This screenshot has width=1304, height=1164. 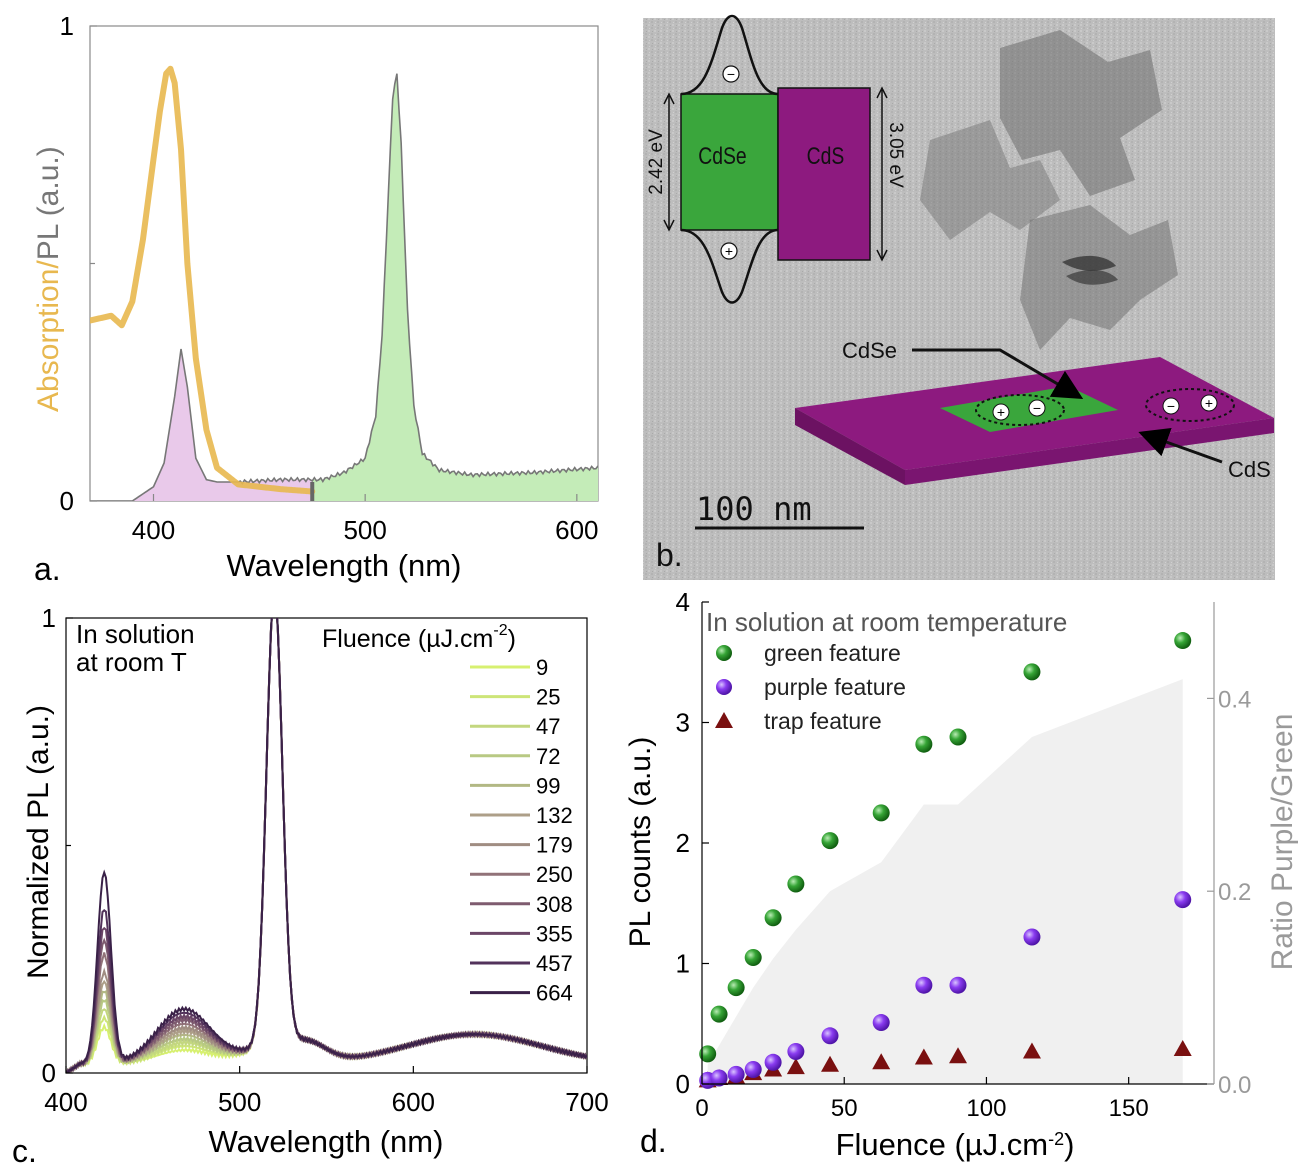 What do you see at coordinates (1249, 469) in the screenshot?
I see `cds-pointer-label: CdS` at bounding box center [1249, 469].